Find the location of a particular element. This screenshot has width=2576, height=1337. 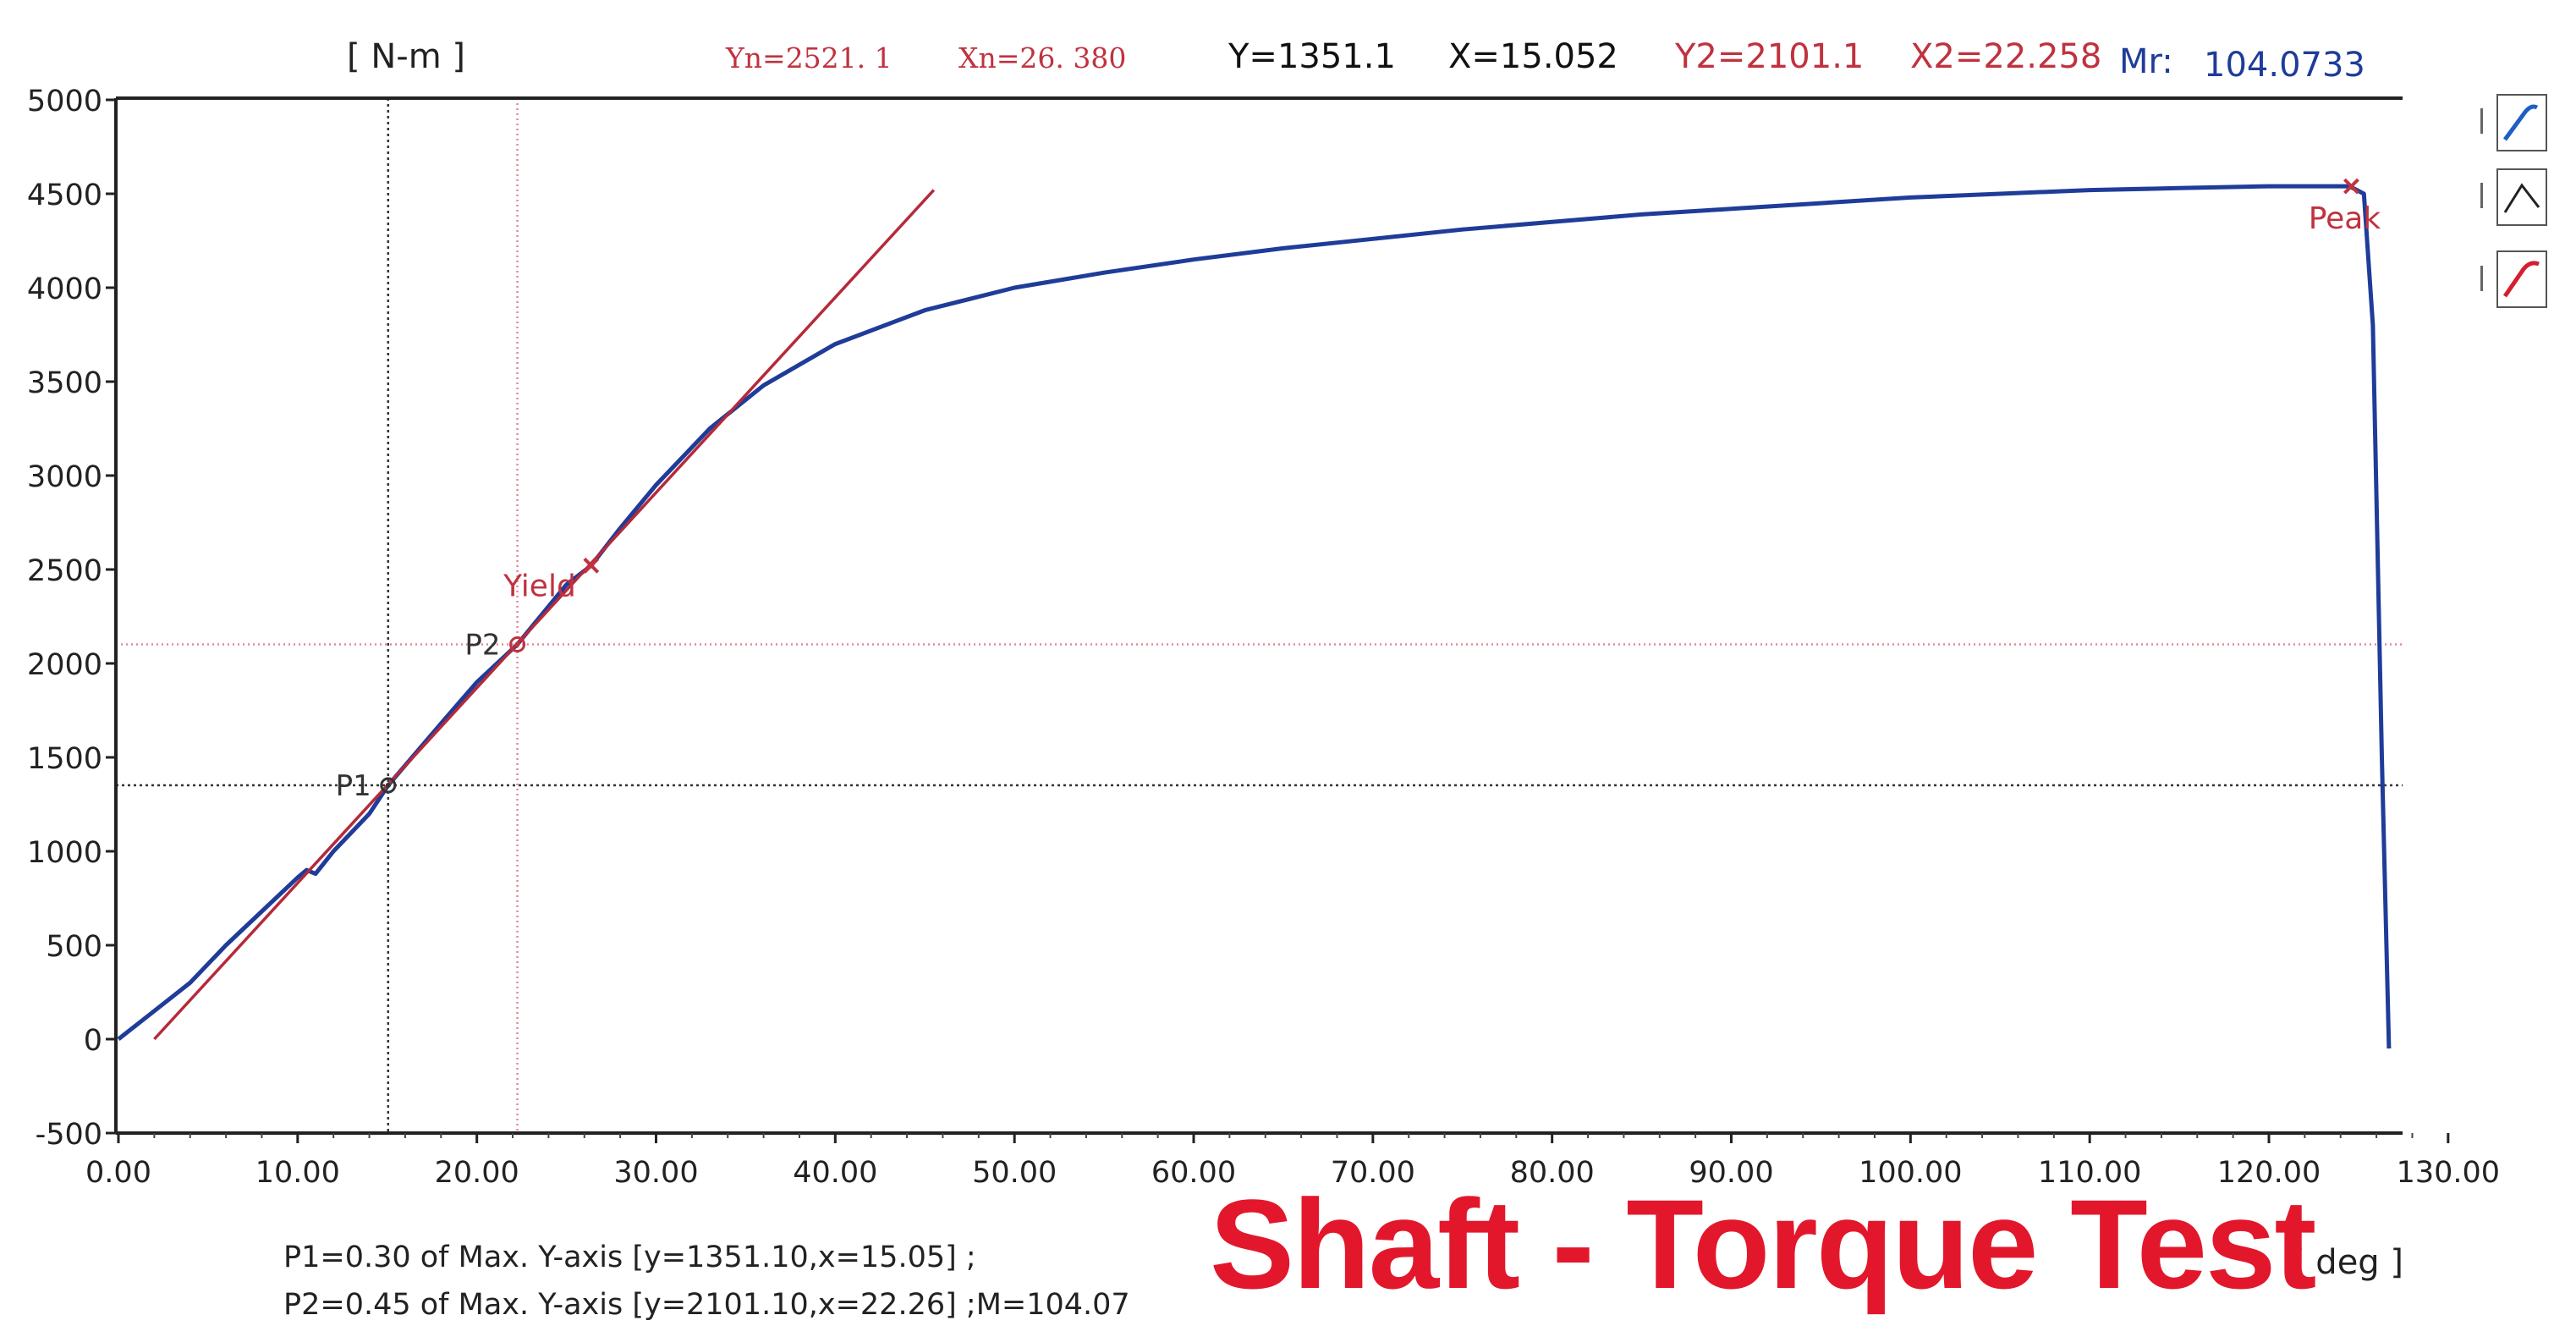

marker-label-peak: Peak is located at coordinates (2345, 219).